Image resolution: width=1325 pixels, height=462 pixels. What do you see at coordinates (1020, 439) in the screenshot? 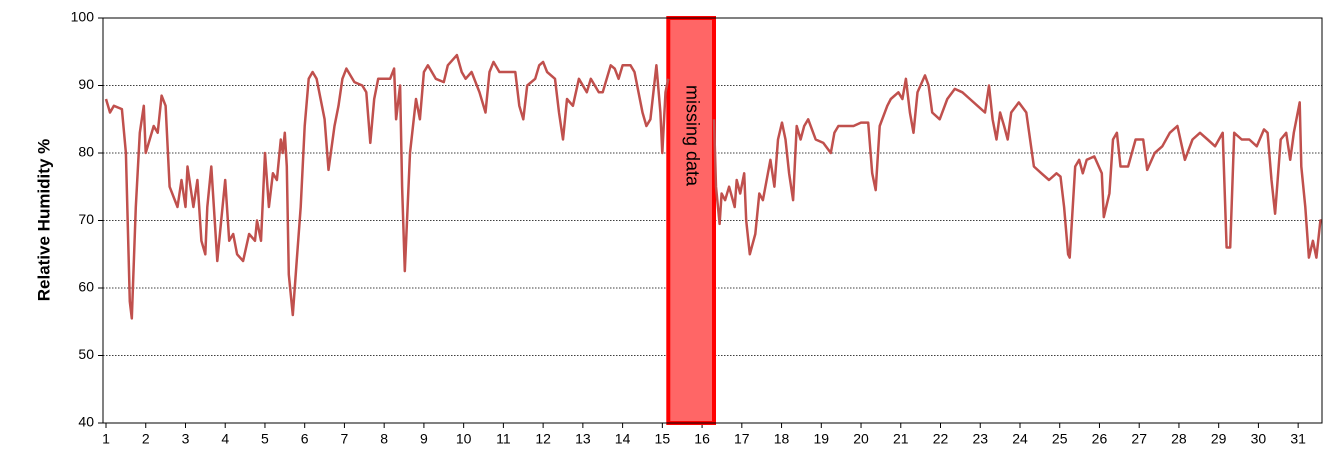
I see `x-tick-label: 24` at bounding box center [1020, 439].